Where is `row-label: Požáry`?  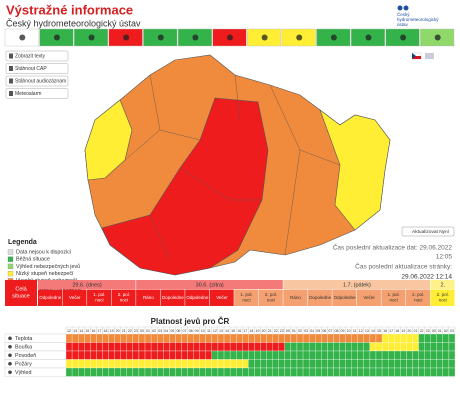
row-label: Požáry is located at coordinates (23, 365).